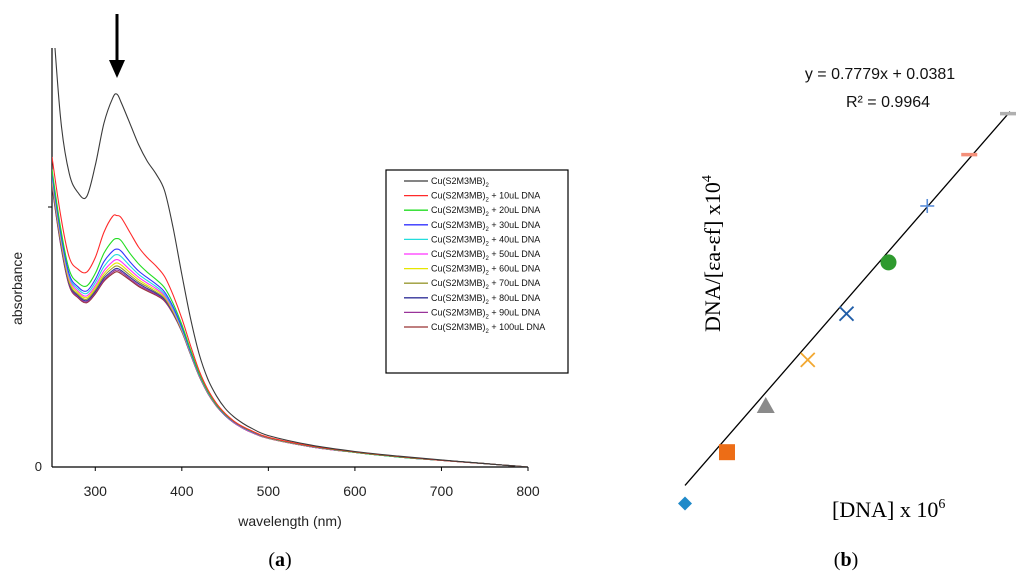 This screenshot has width=1024, height=579. What do you see at coordinates (485, 255) in the screenshot?
I see `legend-entry: Cu(S2M3MB)2 + 50uL DNA` at bounding box center [485, 255].